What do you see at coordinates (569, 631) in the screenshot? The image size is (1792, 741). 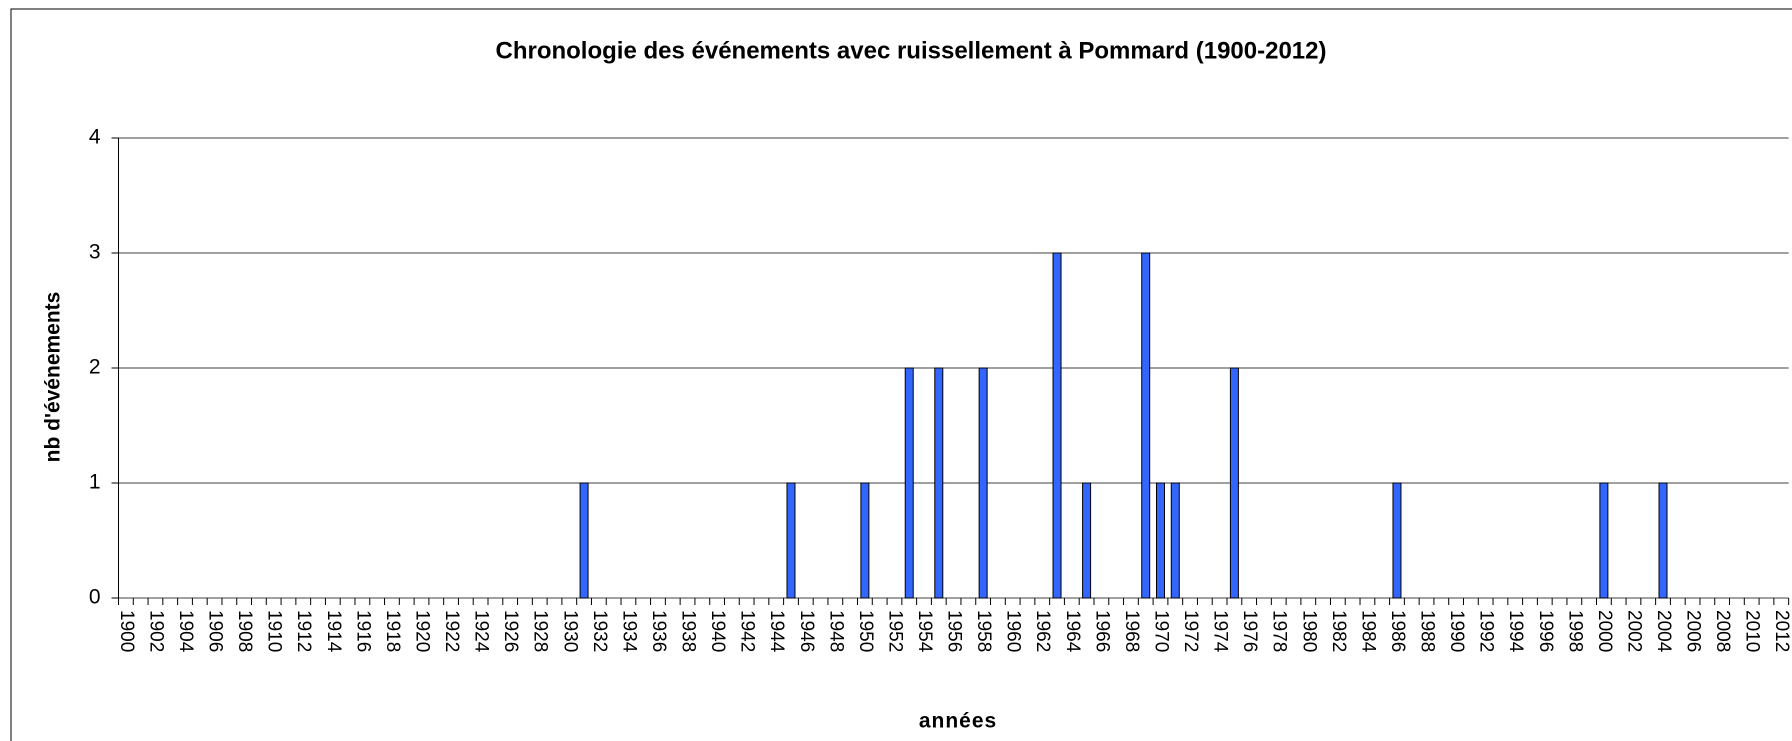 I see `x-tick-label: 1930` at bounding box center [569, 631].